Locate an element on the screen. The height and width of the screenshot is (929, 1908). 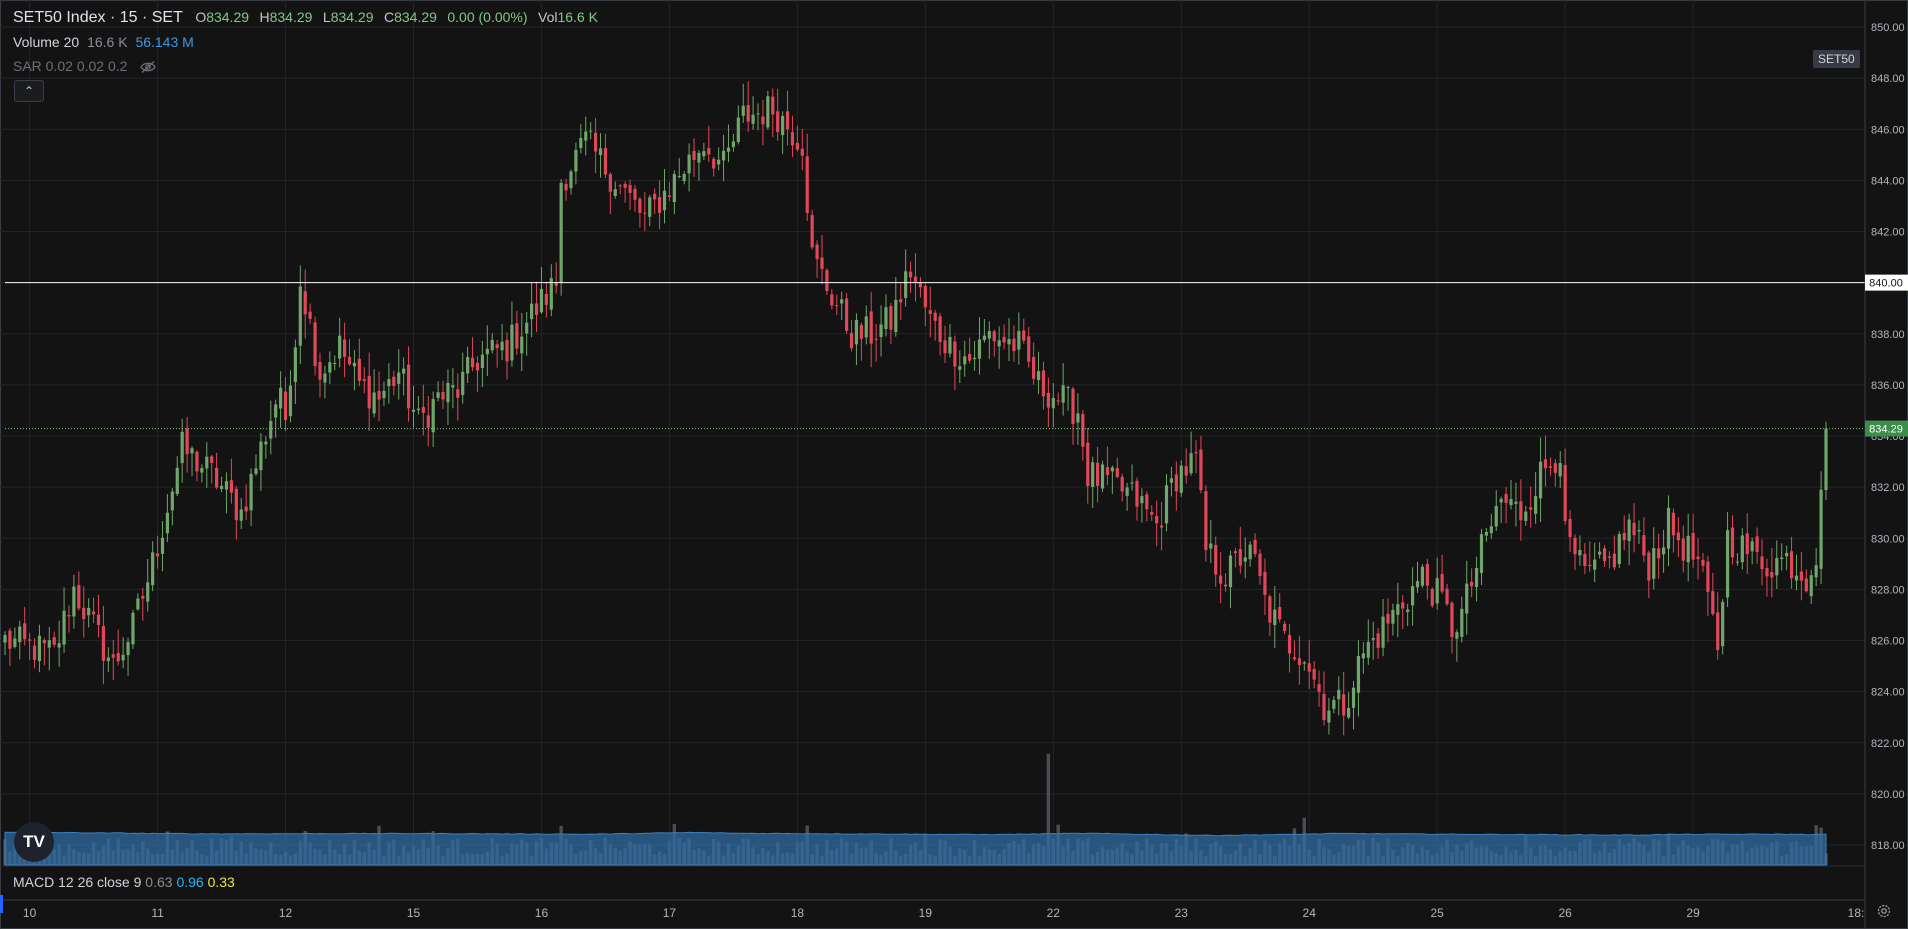
symbol-tag: SET50 is located at coordinates (1836, 59).